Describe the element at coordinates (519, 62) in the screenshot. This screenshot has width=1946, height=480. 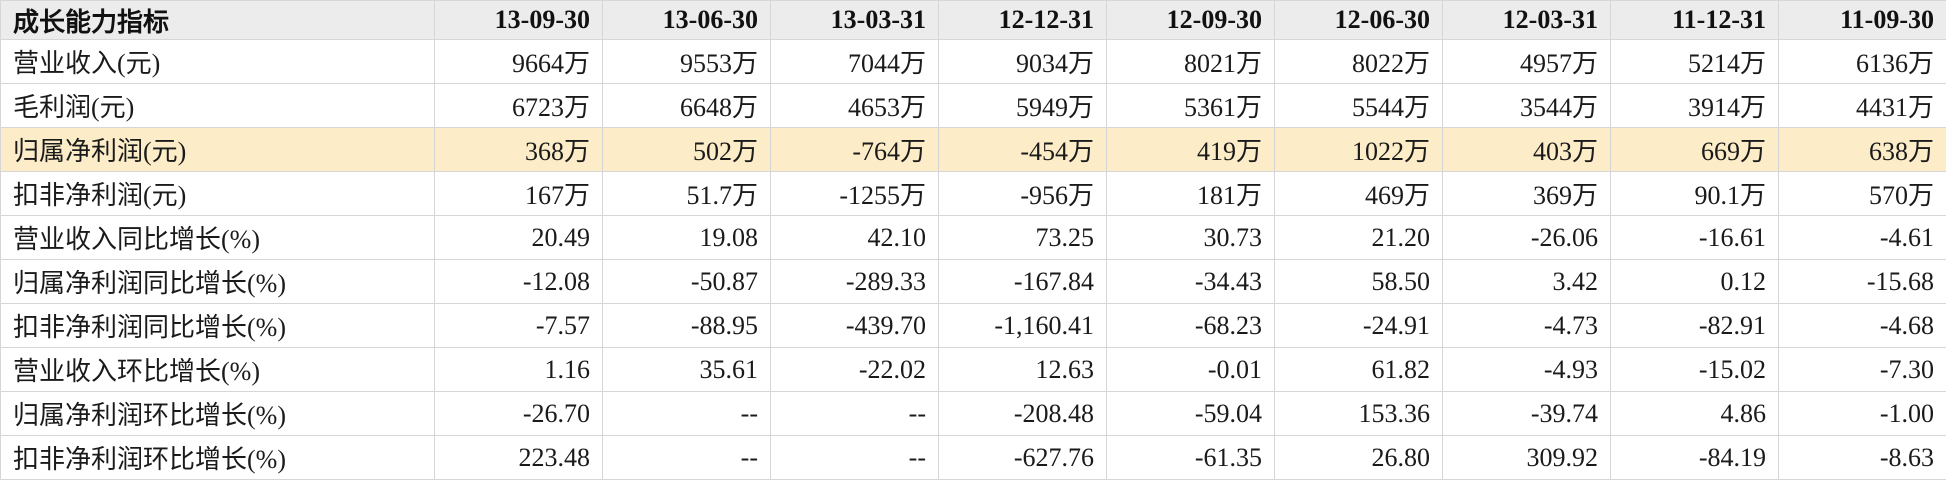
I see `table-cell: 9664万` at that location.